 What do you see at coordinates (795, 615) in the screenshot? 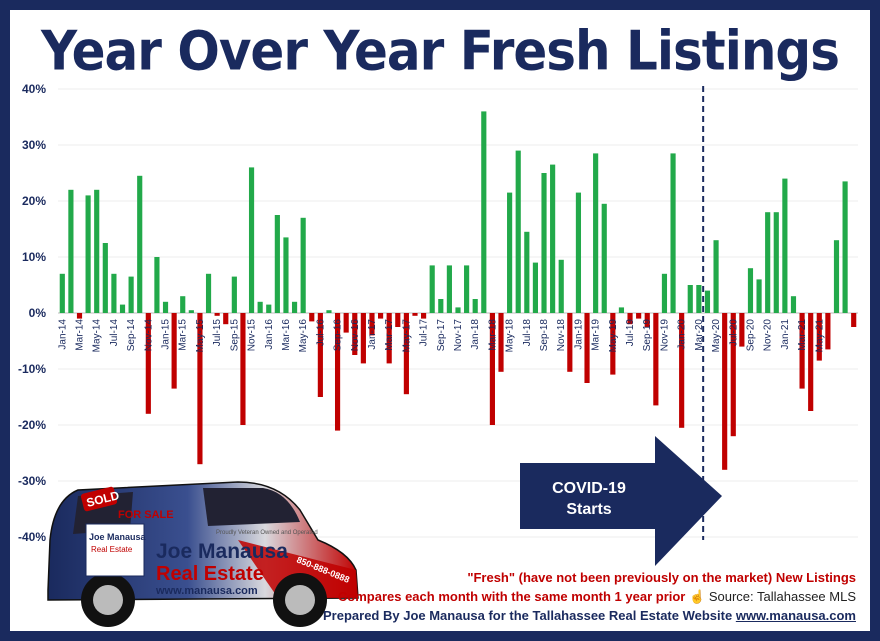
I see `website-link: www.manausa.com` at bounding box center [795, 615].